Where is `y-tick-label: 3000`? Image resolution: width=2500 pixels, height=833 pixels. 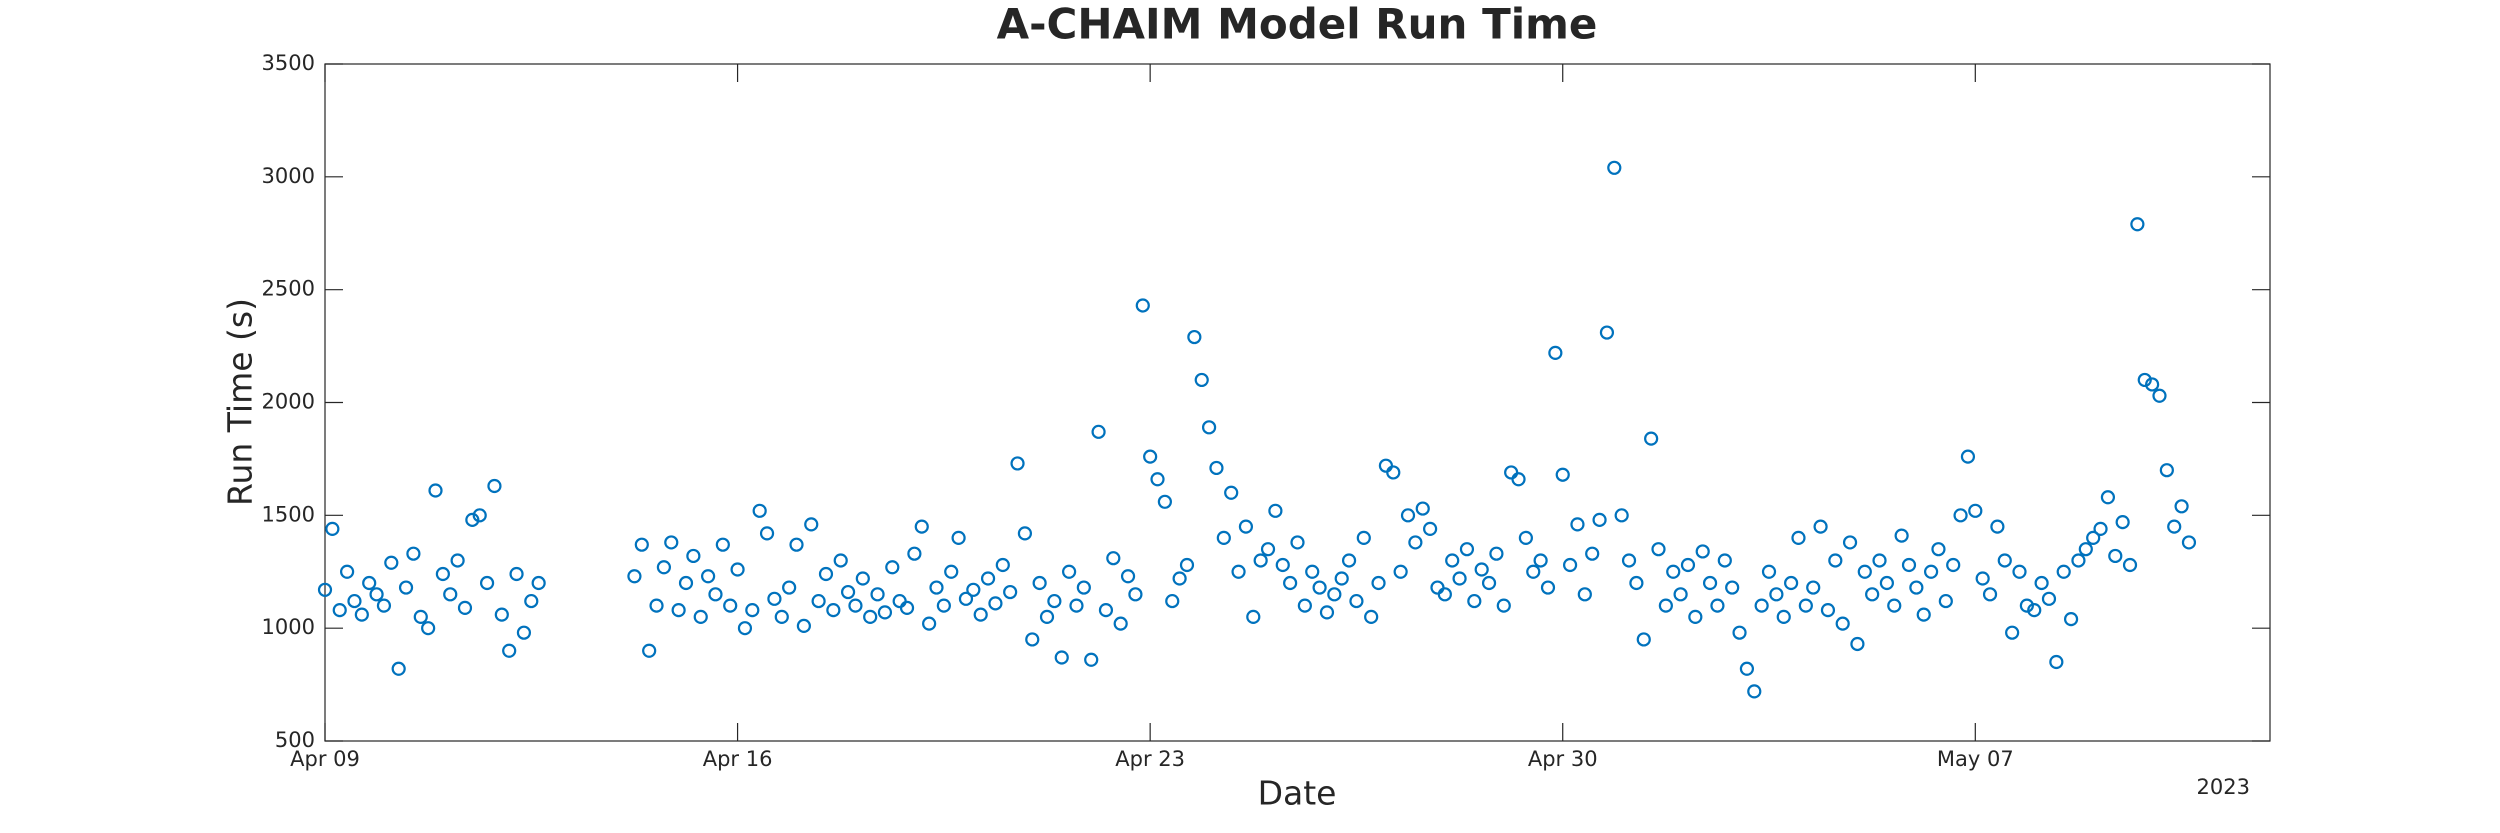
y-tick-label: 3000 is located at coordinates (288, 176).